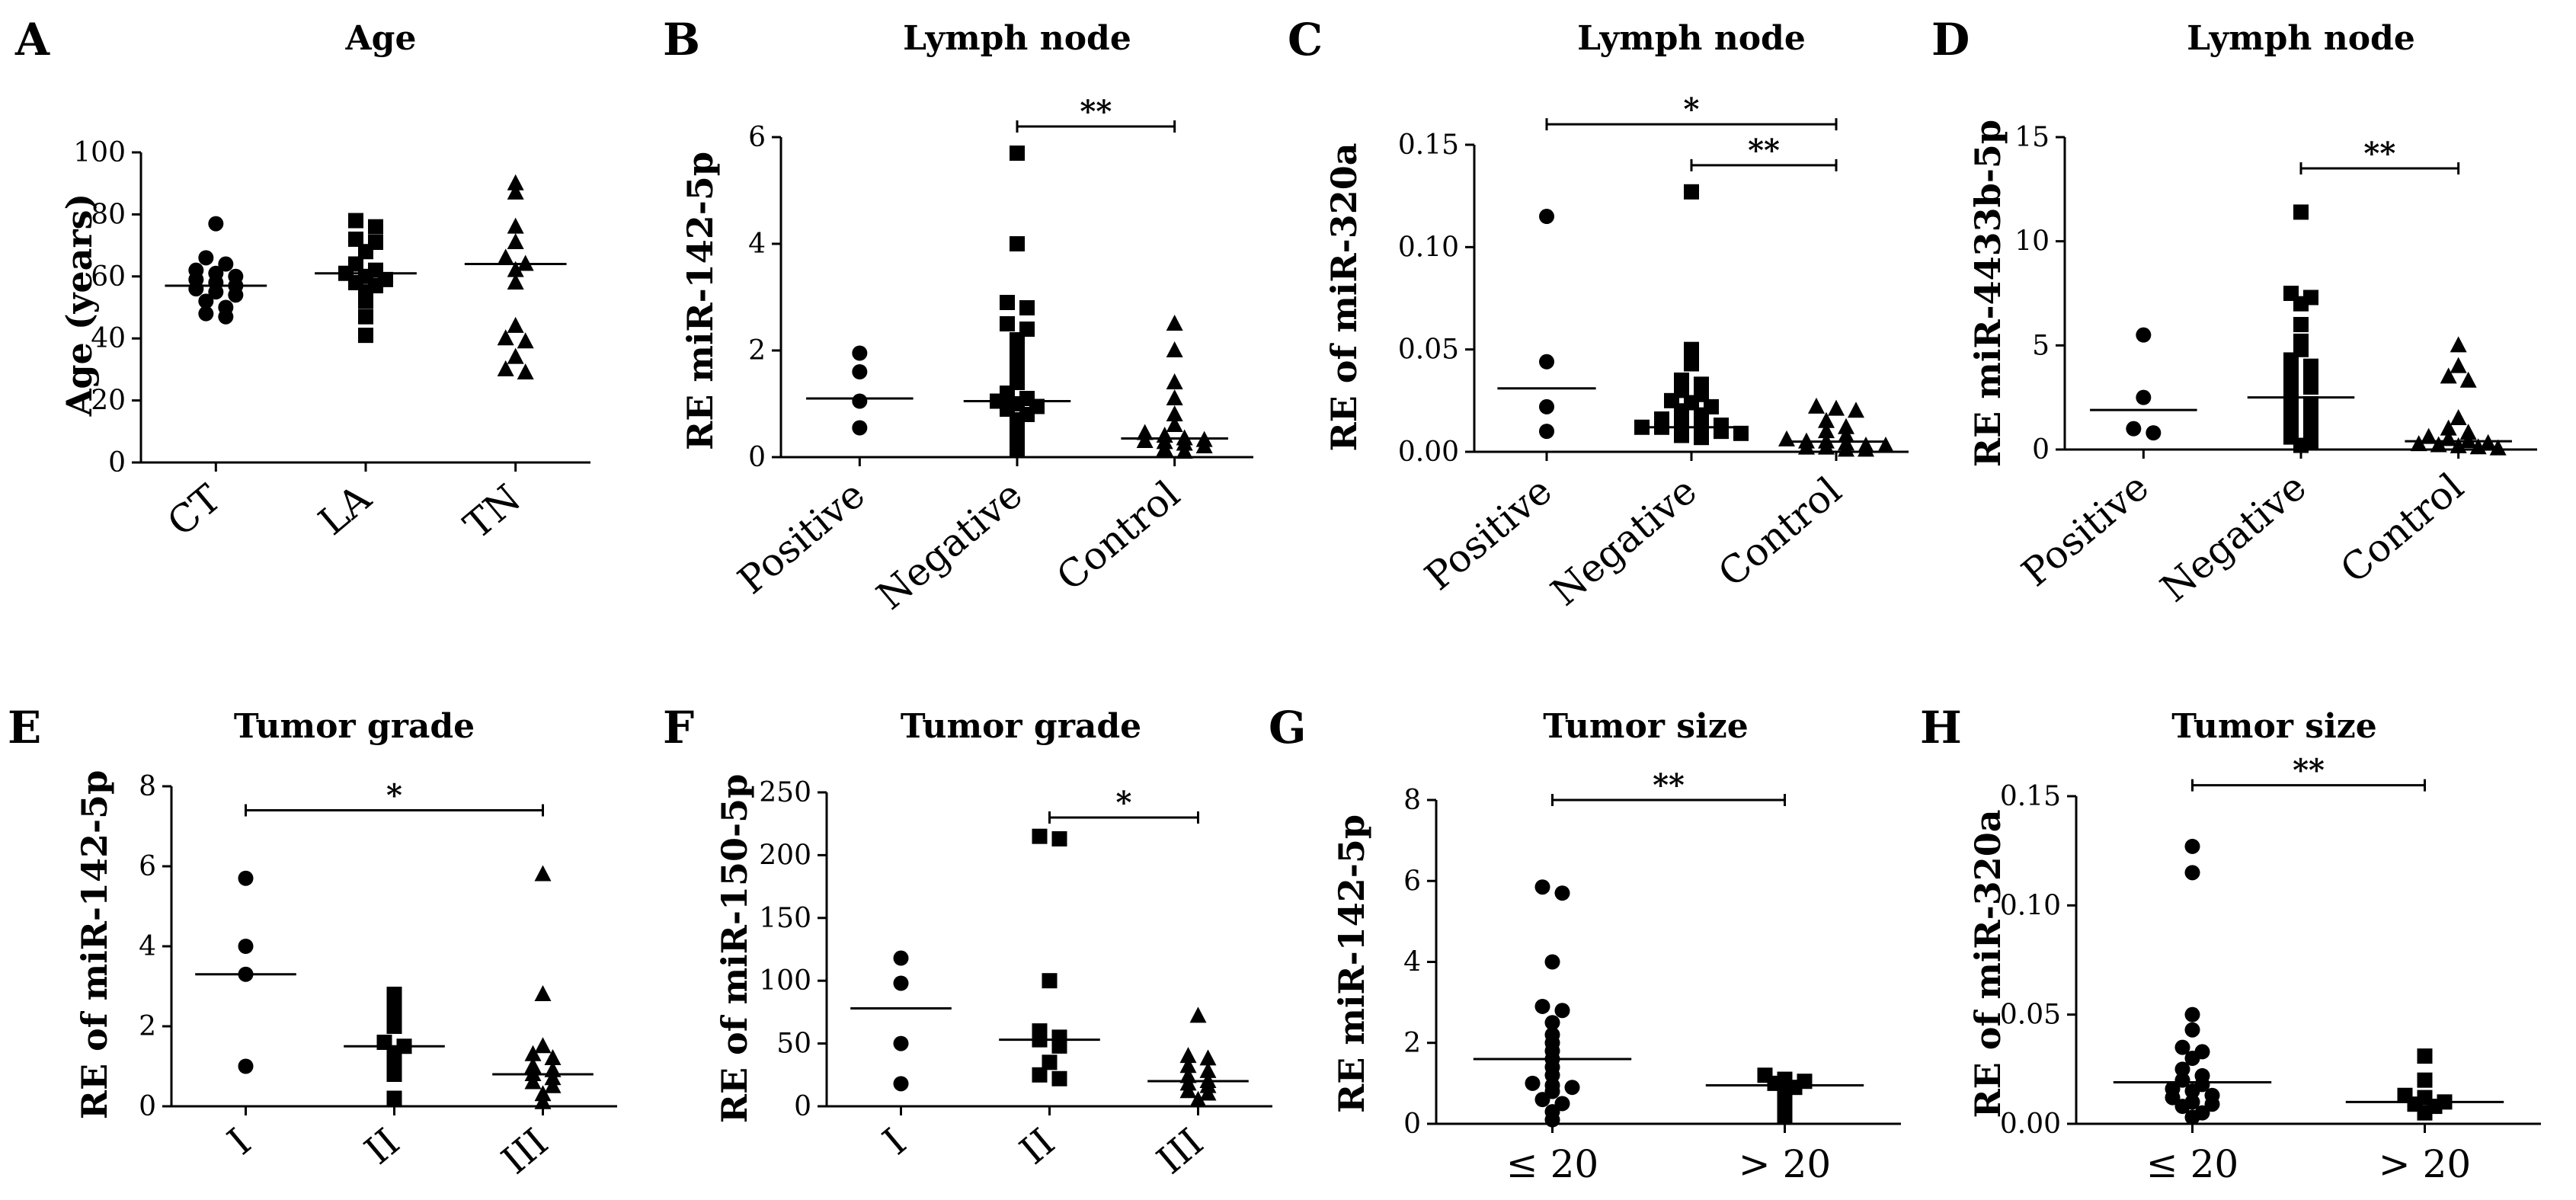 The width and height of the screenshot is (2576, 1200). What do you see at coordinates (757, 457) in the screenshot?
I see `panel-b-y-tick-label: 0` at bounding box center [757, 457].